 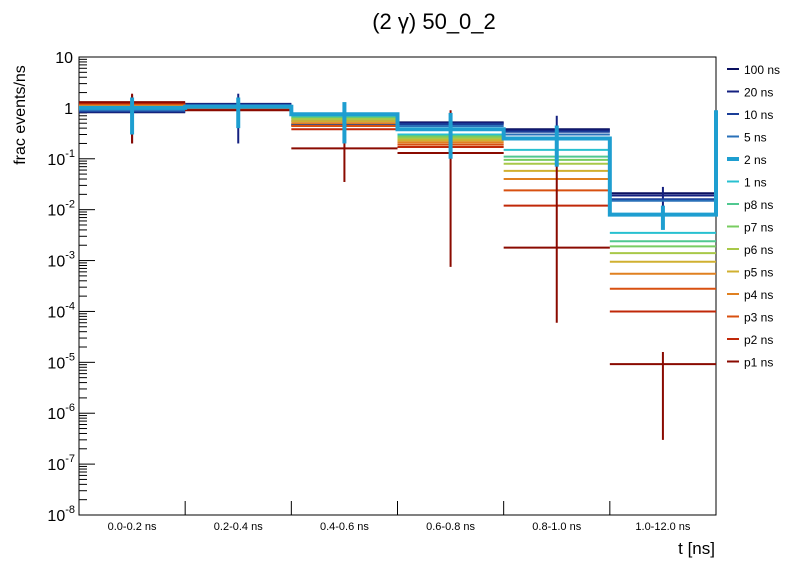 I want to click on legend-label: p7 ns, so click(x=758, y=228).